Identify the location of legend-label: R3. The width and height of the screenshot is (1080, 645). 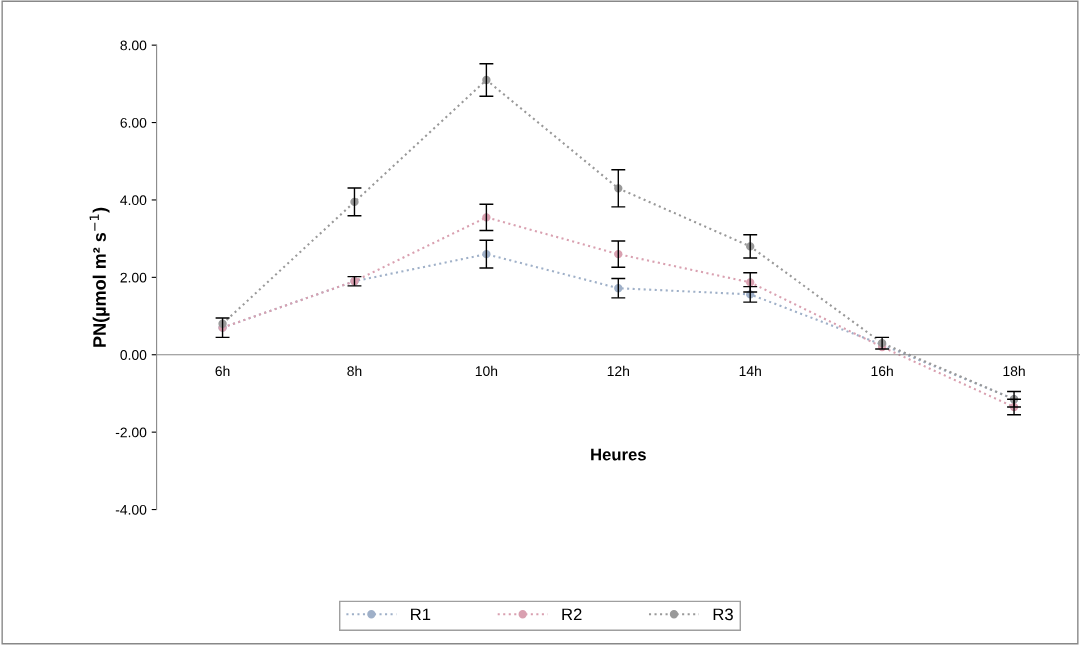
(723, 614).